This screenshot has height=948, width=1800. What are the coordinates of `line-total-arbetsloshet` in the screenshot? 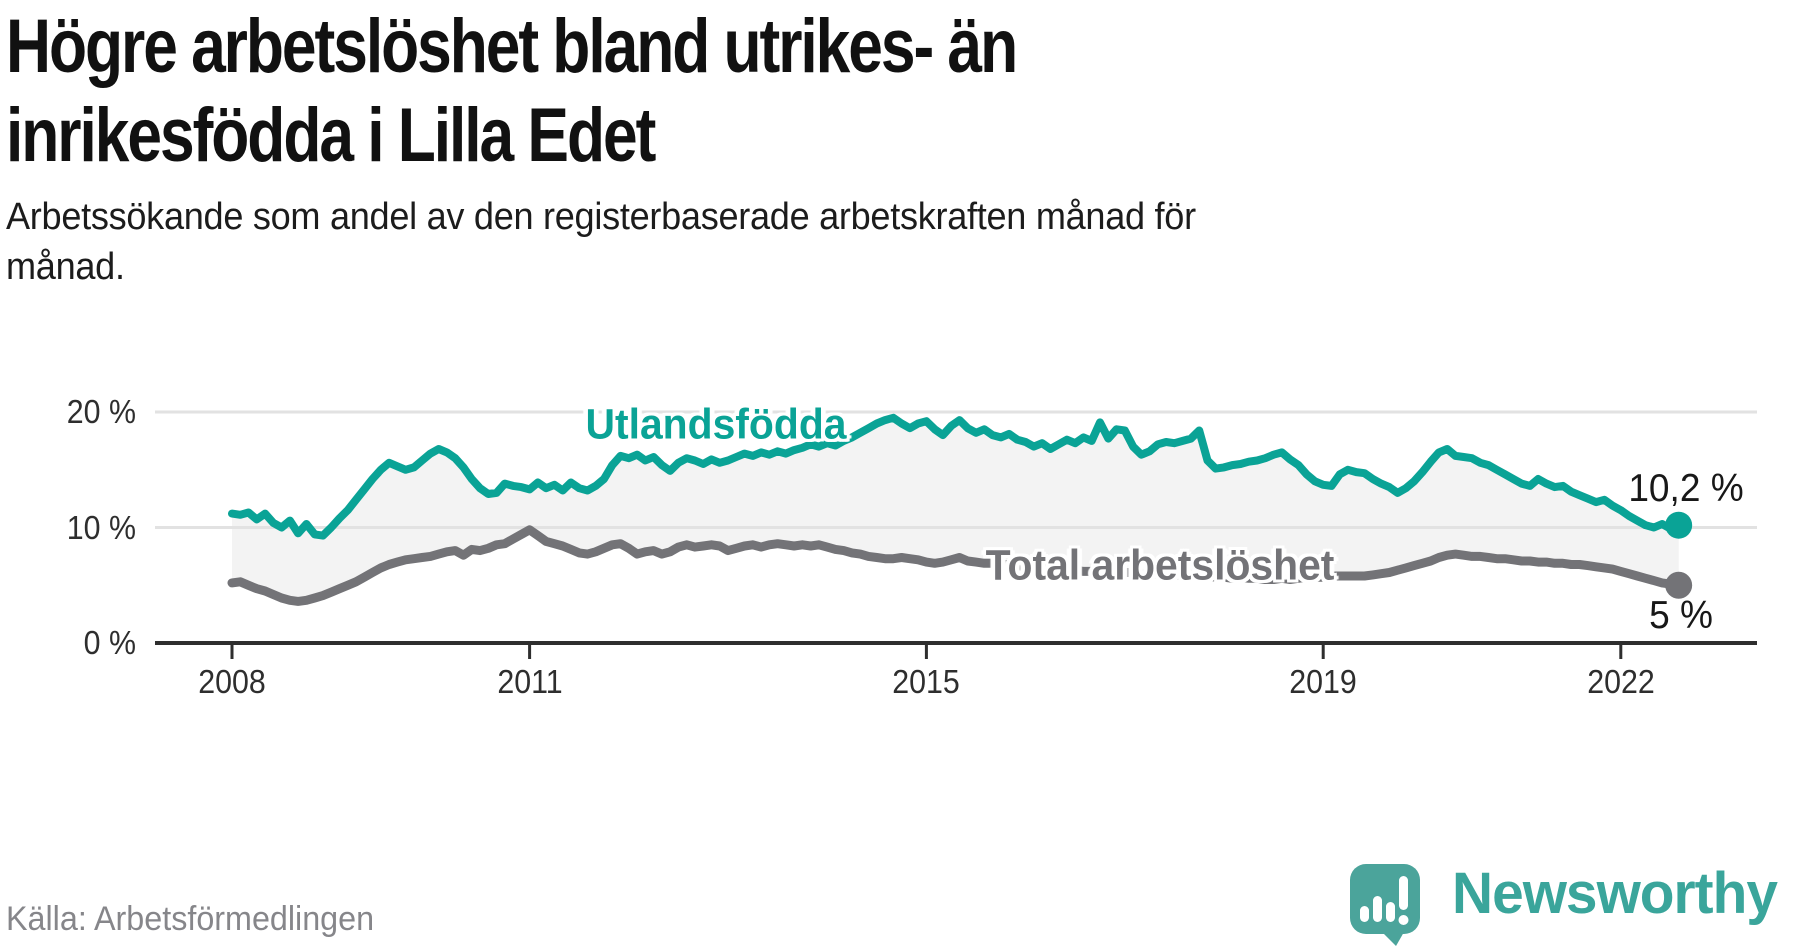 It's located at (955, 565).